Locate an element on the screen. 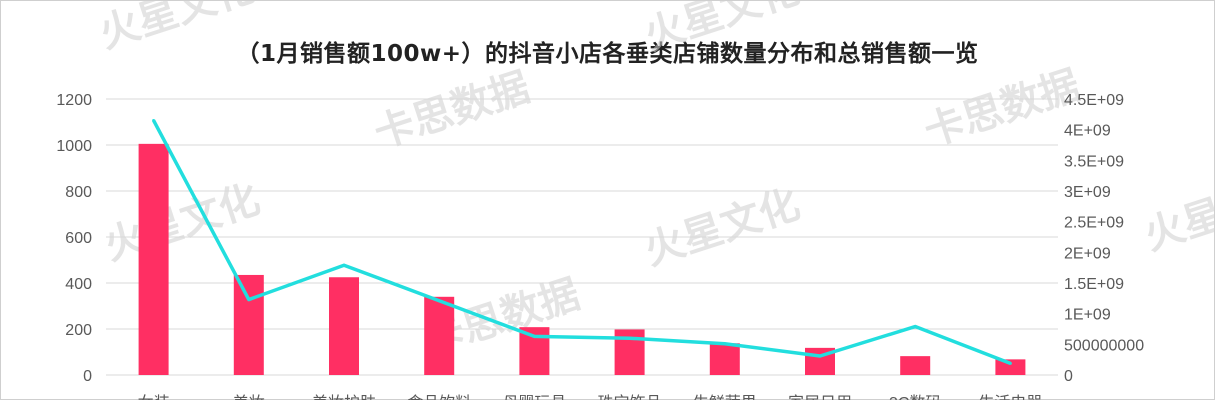  left-tick-label: 400 is located at coordinates (78, 284).